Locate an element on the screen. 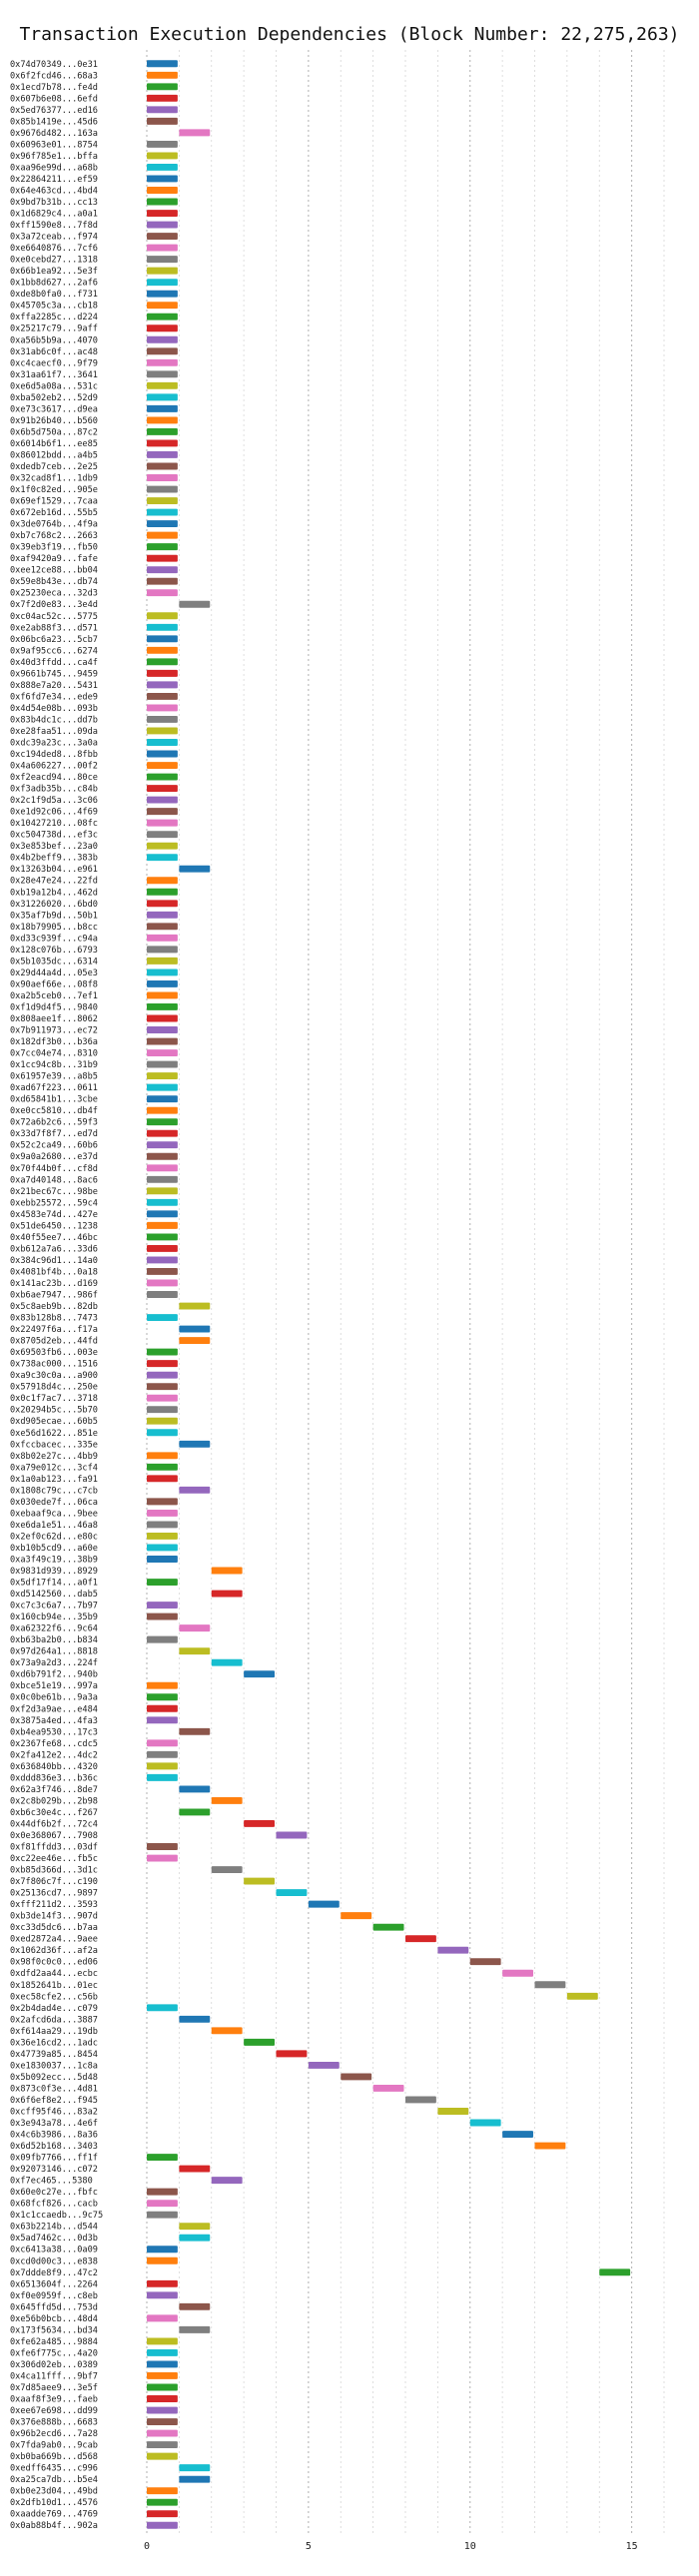 Image resolution: width=699 pixels, height=2576 pixels. tx-hash-label: 0xb4ea9530...17c3 is located at coordinates (54, 1732).